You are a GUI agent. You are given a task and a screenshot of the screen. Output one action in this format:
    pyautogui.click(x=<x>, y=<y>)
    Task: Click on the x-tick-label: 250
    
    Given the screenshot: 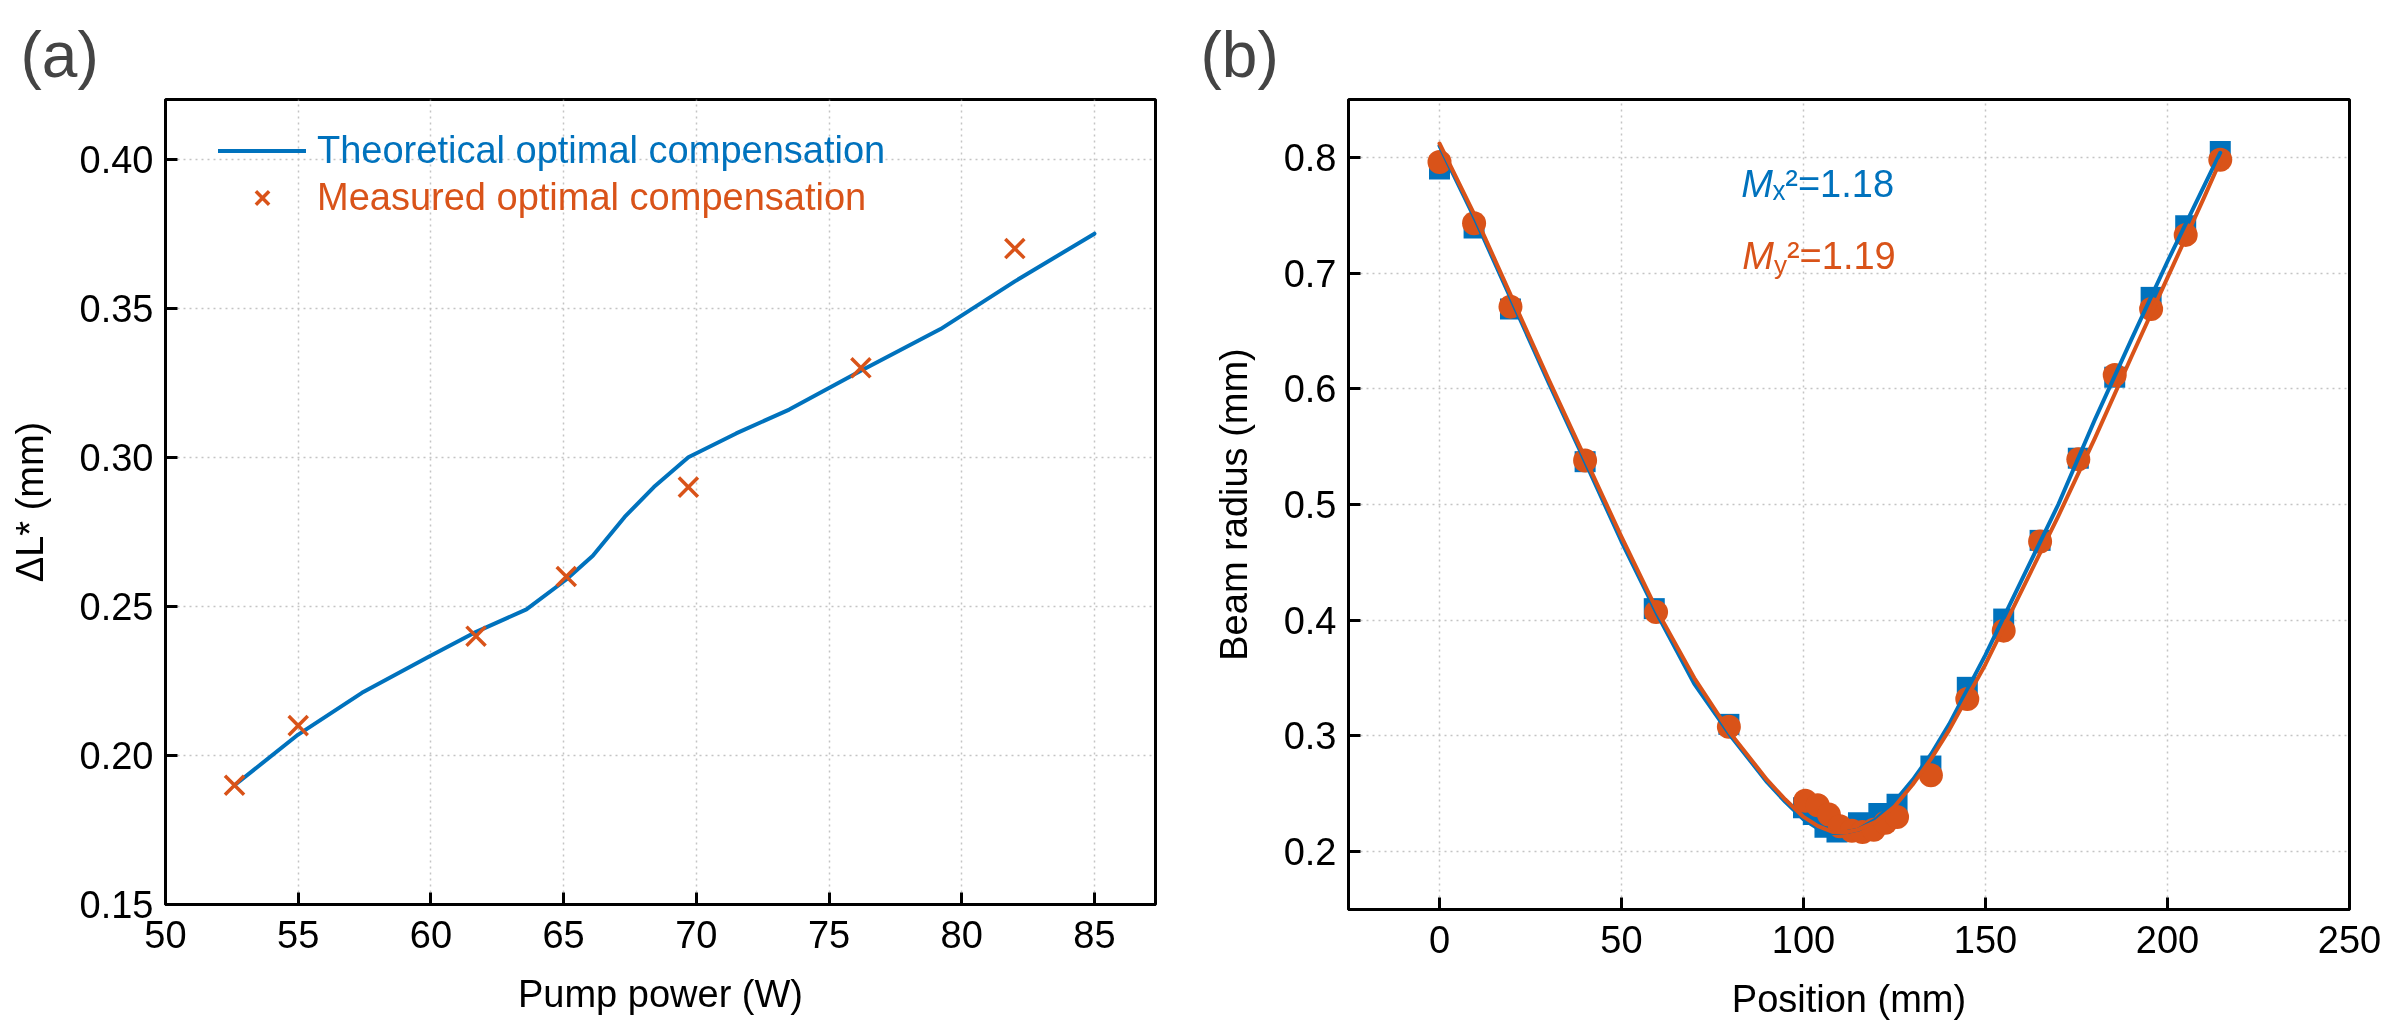 What is the action you would take?
    pyautogui.click(x=2349, y=939)
    